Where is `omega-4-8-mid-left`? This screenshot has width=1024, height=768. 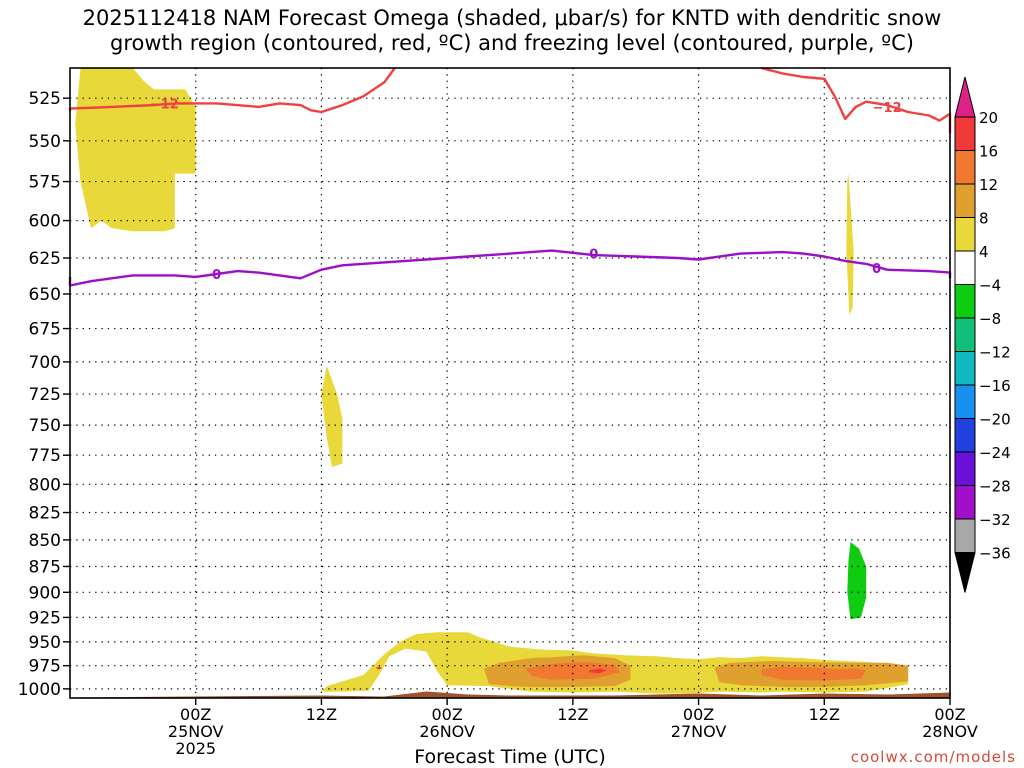
omega-4-8-mid-left is located at coordinates (332, 416).